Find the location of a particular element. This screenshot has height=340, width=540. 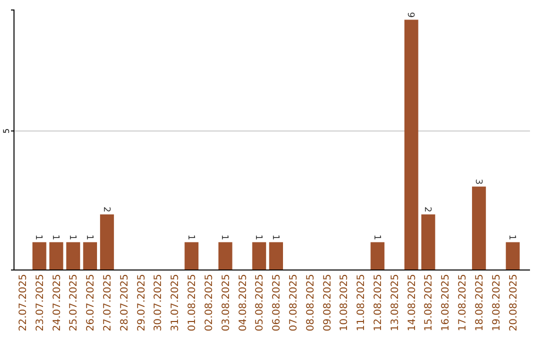

x-tick-label: 30.07.2025 is located at coordinates (158, 303).